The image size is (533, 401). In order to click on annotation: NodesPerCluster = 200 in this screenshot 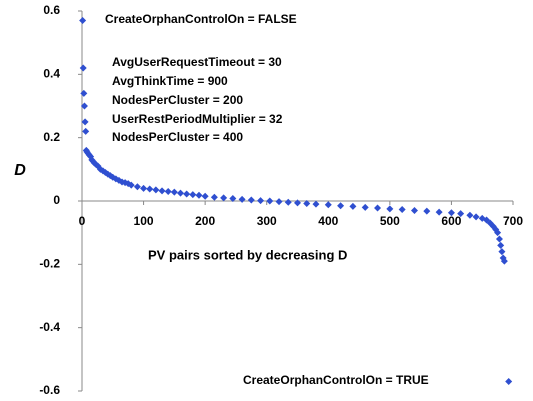, I will do `click(177, 100)`.